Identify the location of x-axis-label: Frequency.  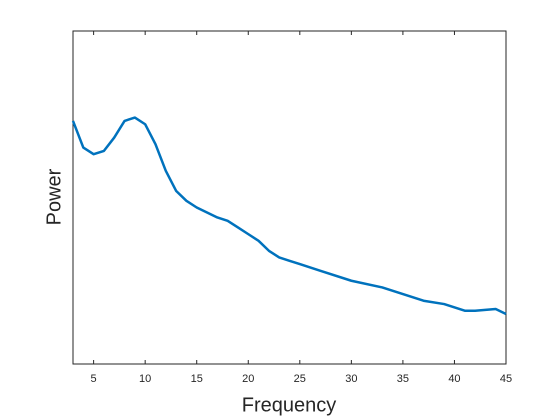
(289, 405).